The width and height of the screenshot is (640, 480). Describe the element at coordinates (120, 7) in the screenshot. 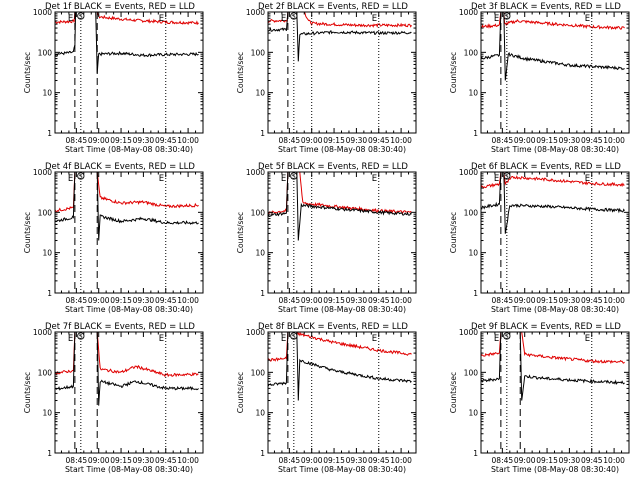

I see `panel-title: Det 1f BLACK = Events, RED = LLD` at that location.